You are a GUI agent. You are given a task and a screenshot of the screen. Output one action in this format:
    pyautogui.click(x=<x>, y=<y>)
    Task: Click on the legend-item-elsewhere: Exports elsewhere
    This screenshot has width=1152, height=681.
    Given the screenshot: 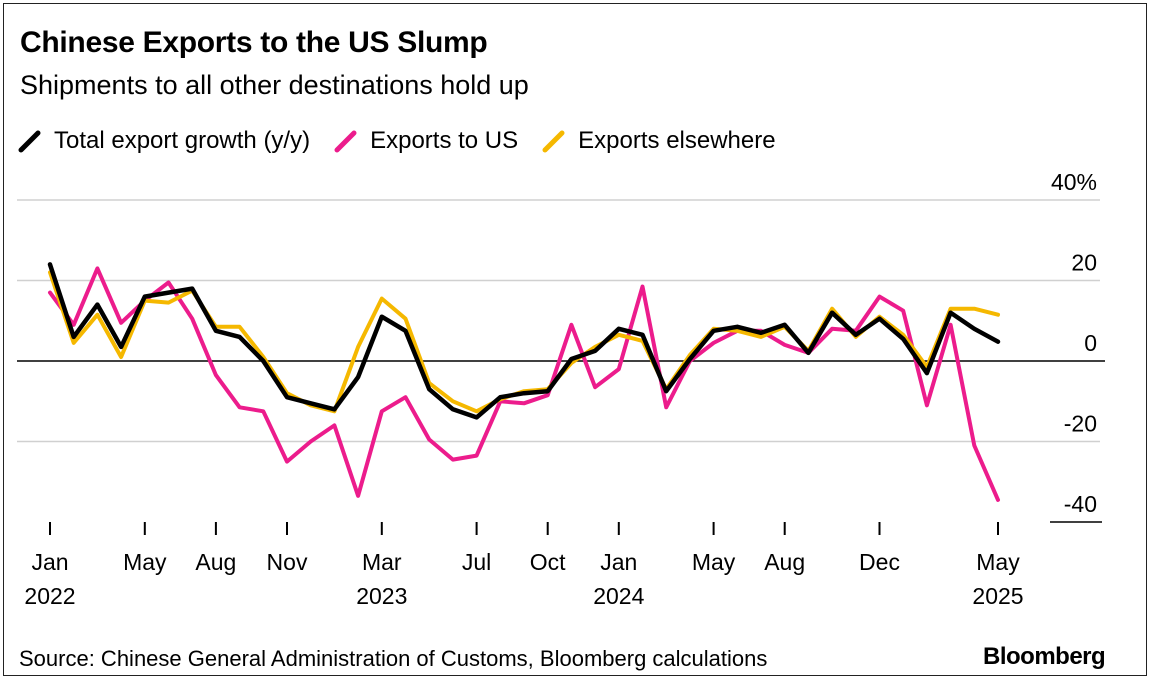 What is the action you would take?
    pyautogui.click(x=659, y=141)
    